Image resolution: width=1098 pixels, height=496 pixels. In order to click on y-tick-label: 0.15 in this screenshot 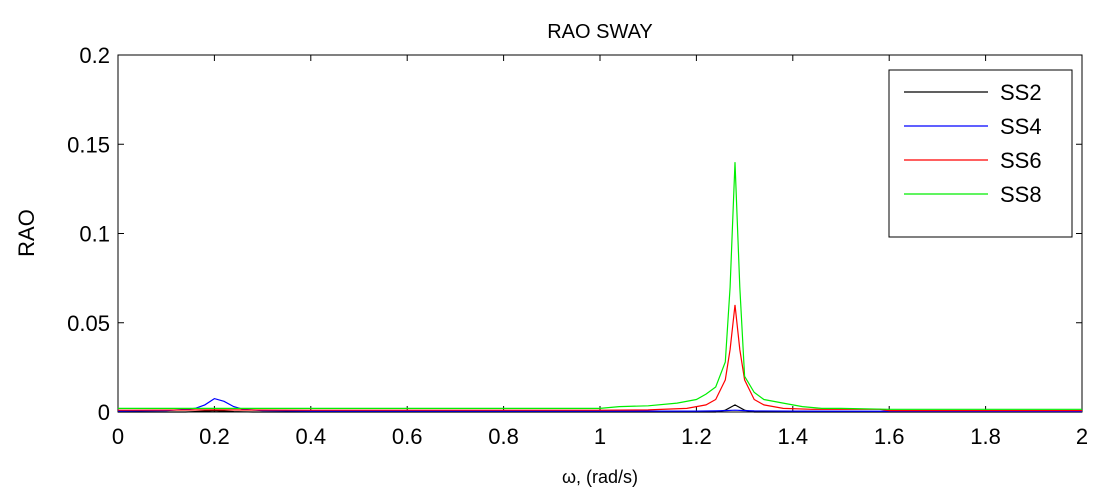, I will do `click(88, 144)`.